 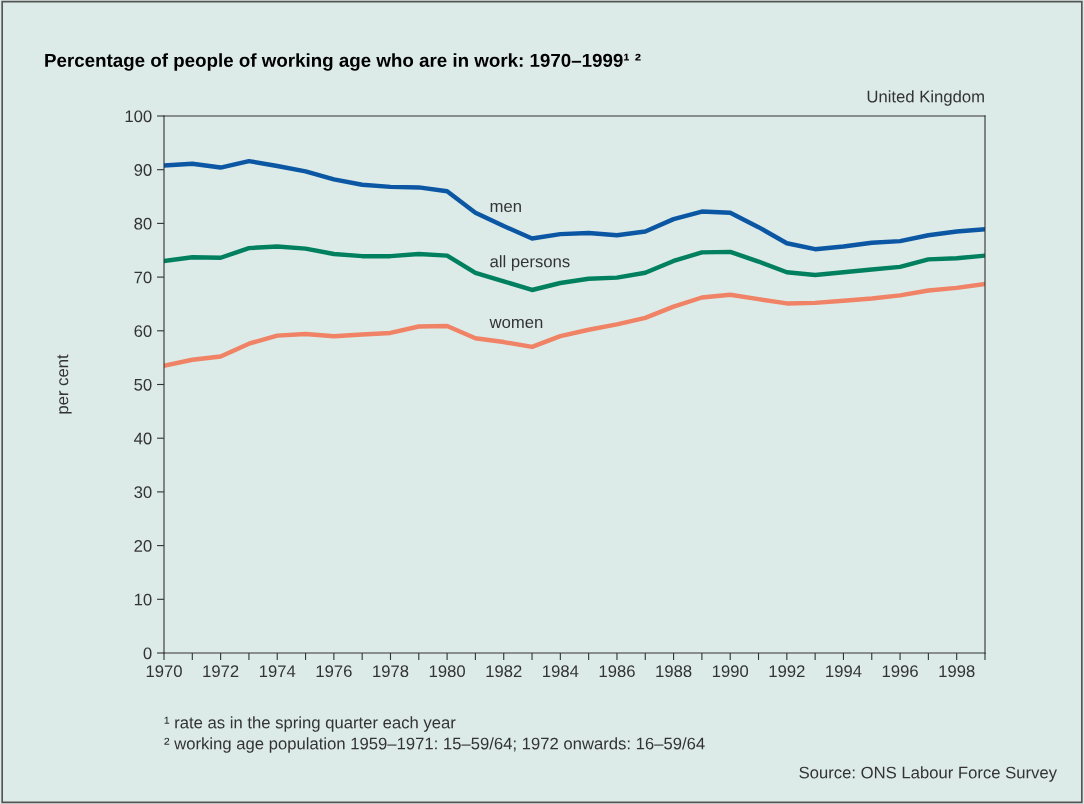 What do you see at coordinates (787, 671) in the screenshot?
I see `x-tick-label: 1992` at bounding box center [787, 671].